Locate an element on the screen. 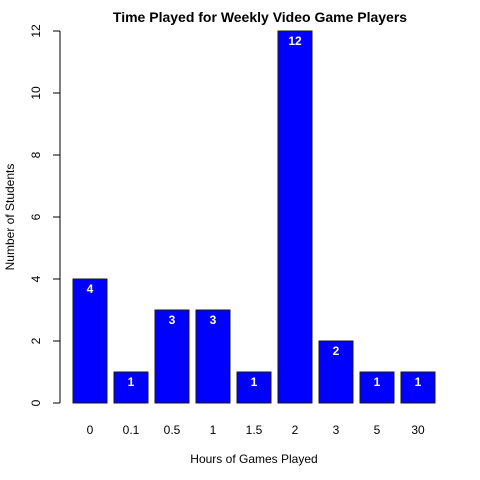 This screenshot has width=480, height=480. y-tick-label: 2 is located at coordinates (36, 340).